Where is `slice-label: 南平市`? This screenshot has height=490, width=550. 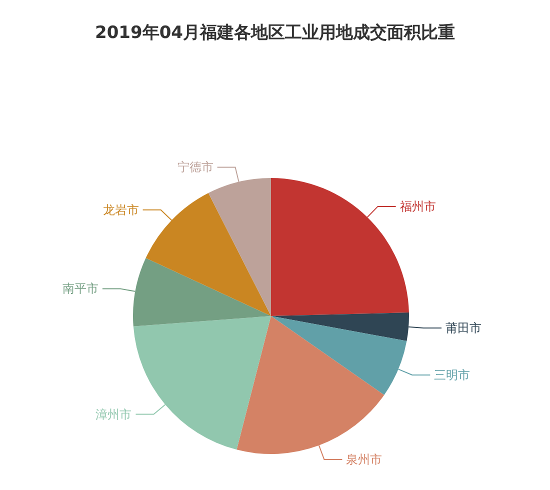
slice-label: 南平市 is located at coordinates (80, 289).